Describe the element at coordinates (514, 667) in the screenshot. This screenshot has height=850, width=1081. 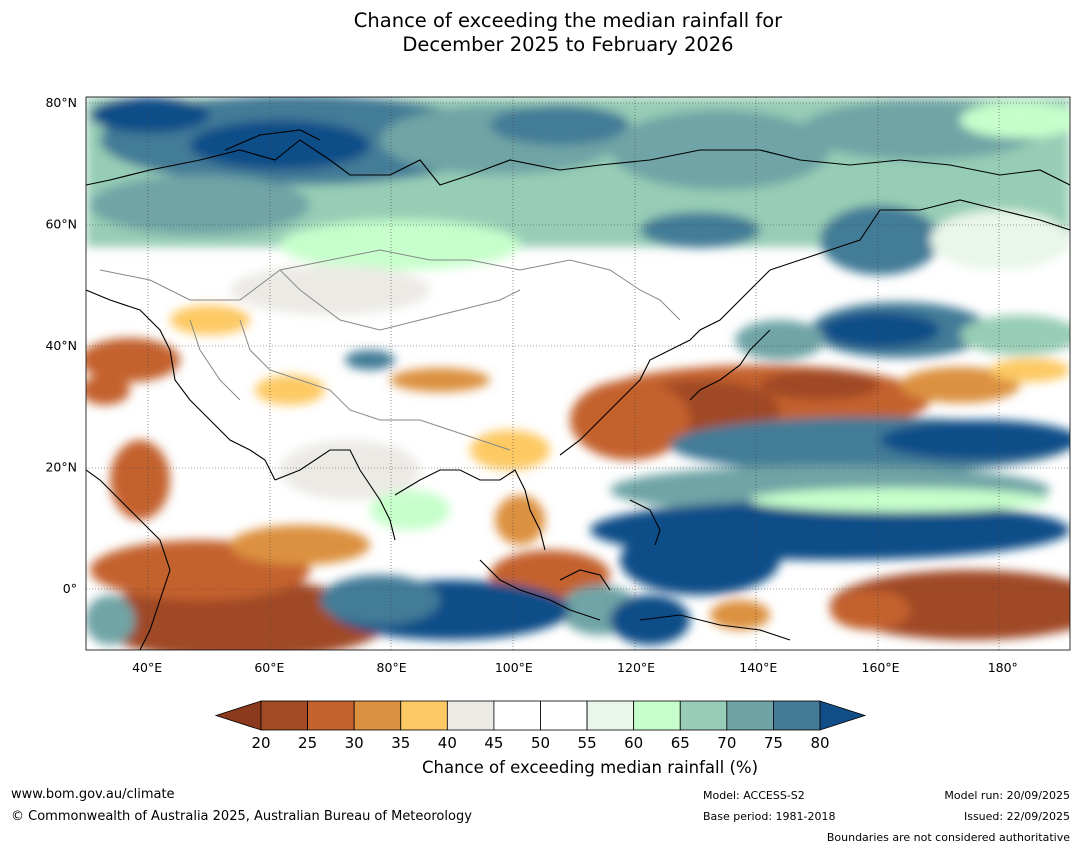
I see `longitude-label: 100°E` at that location.